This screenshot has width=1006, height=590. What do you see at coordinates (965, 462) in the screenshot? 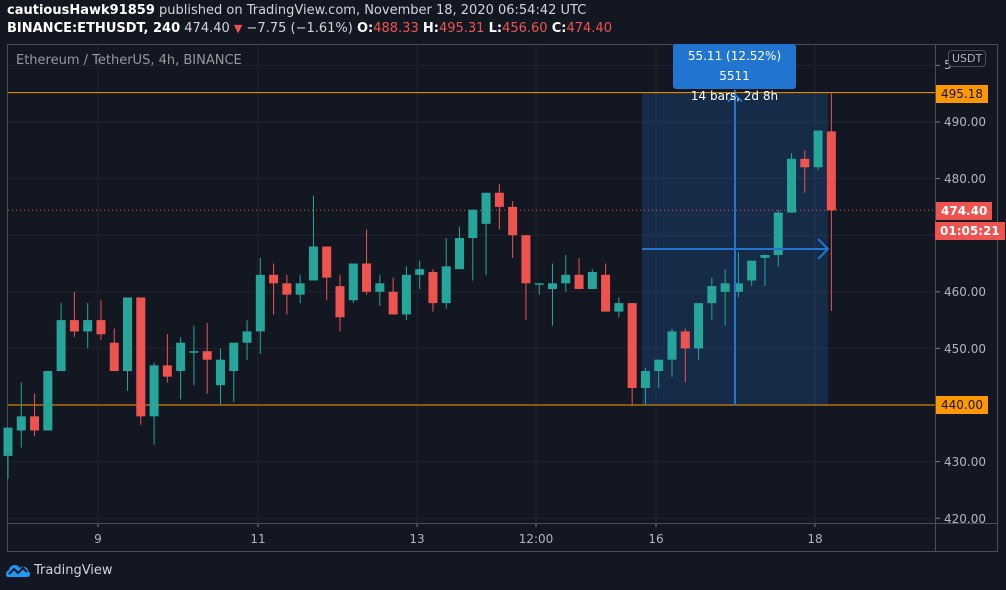
I see `price-label: 430.00` at bounding box center [965, 462].